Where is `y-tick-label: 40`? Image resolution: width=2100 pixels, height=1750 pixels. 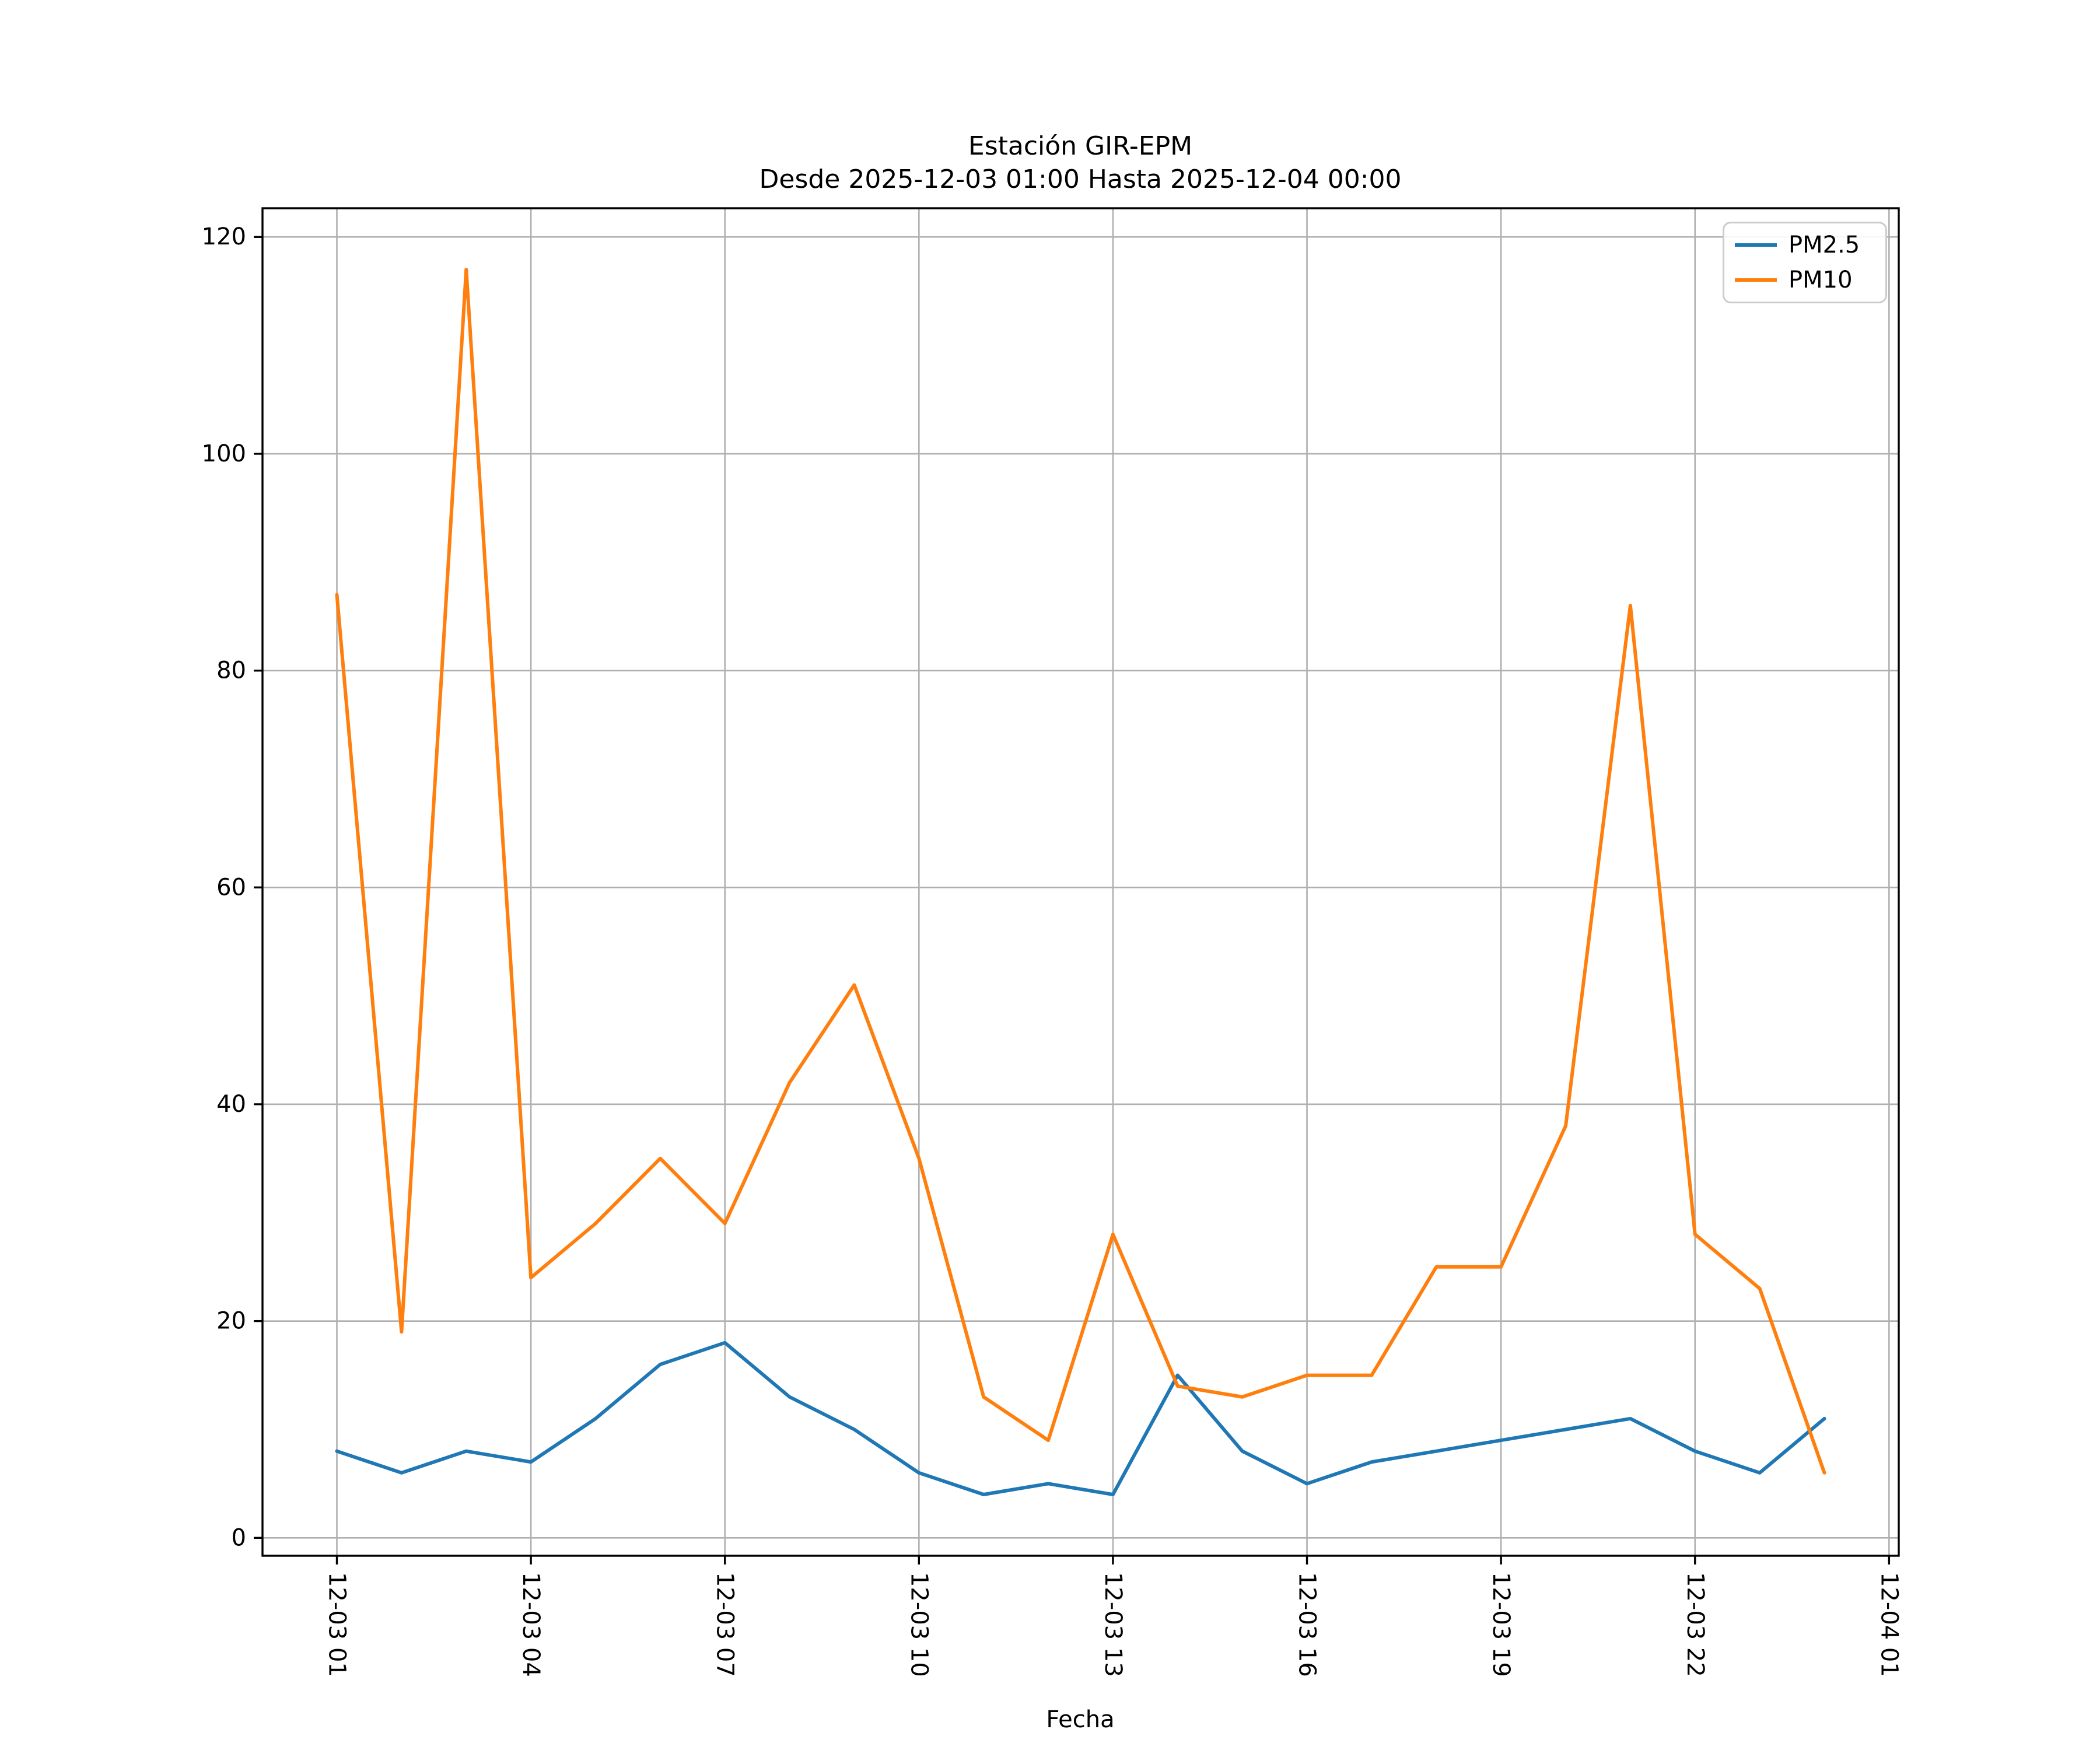 y-tick-label: 40 is located at coordinates (231, 1104).